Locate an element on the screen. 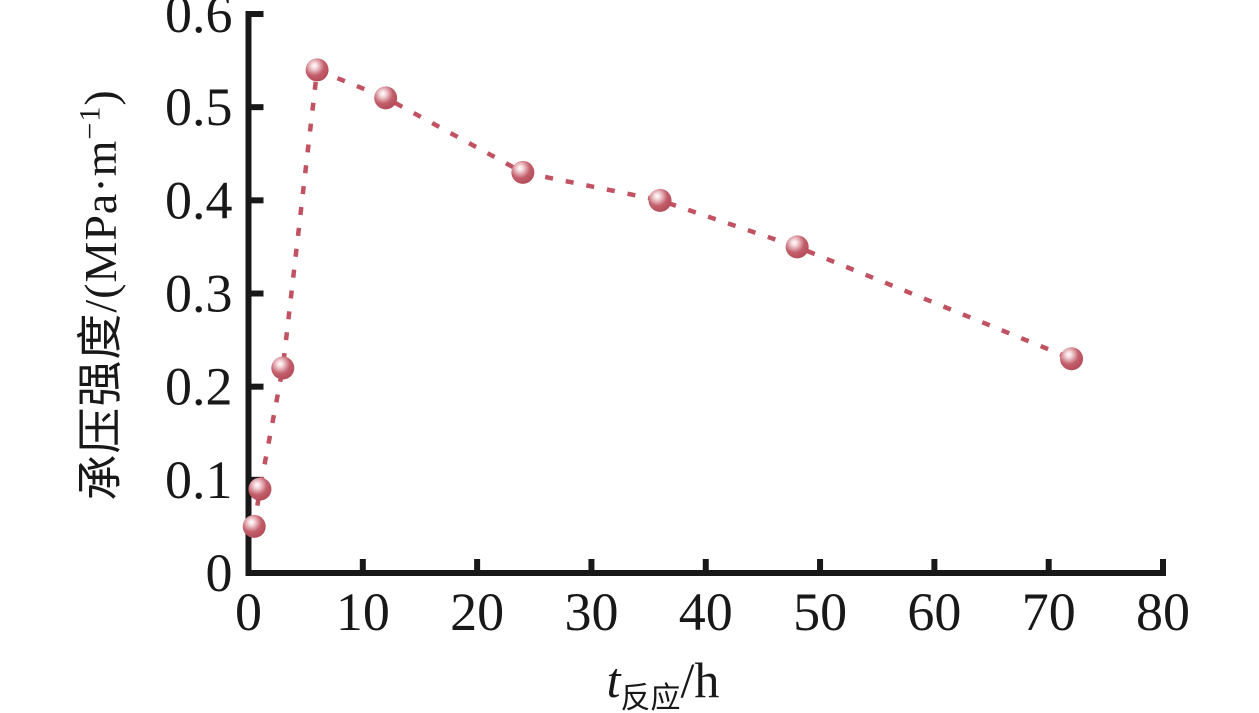  y-tick-label: 0.2 is located at coordinates (199, 387).